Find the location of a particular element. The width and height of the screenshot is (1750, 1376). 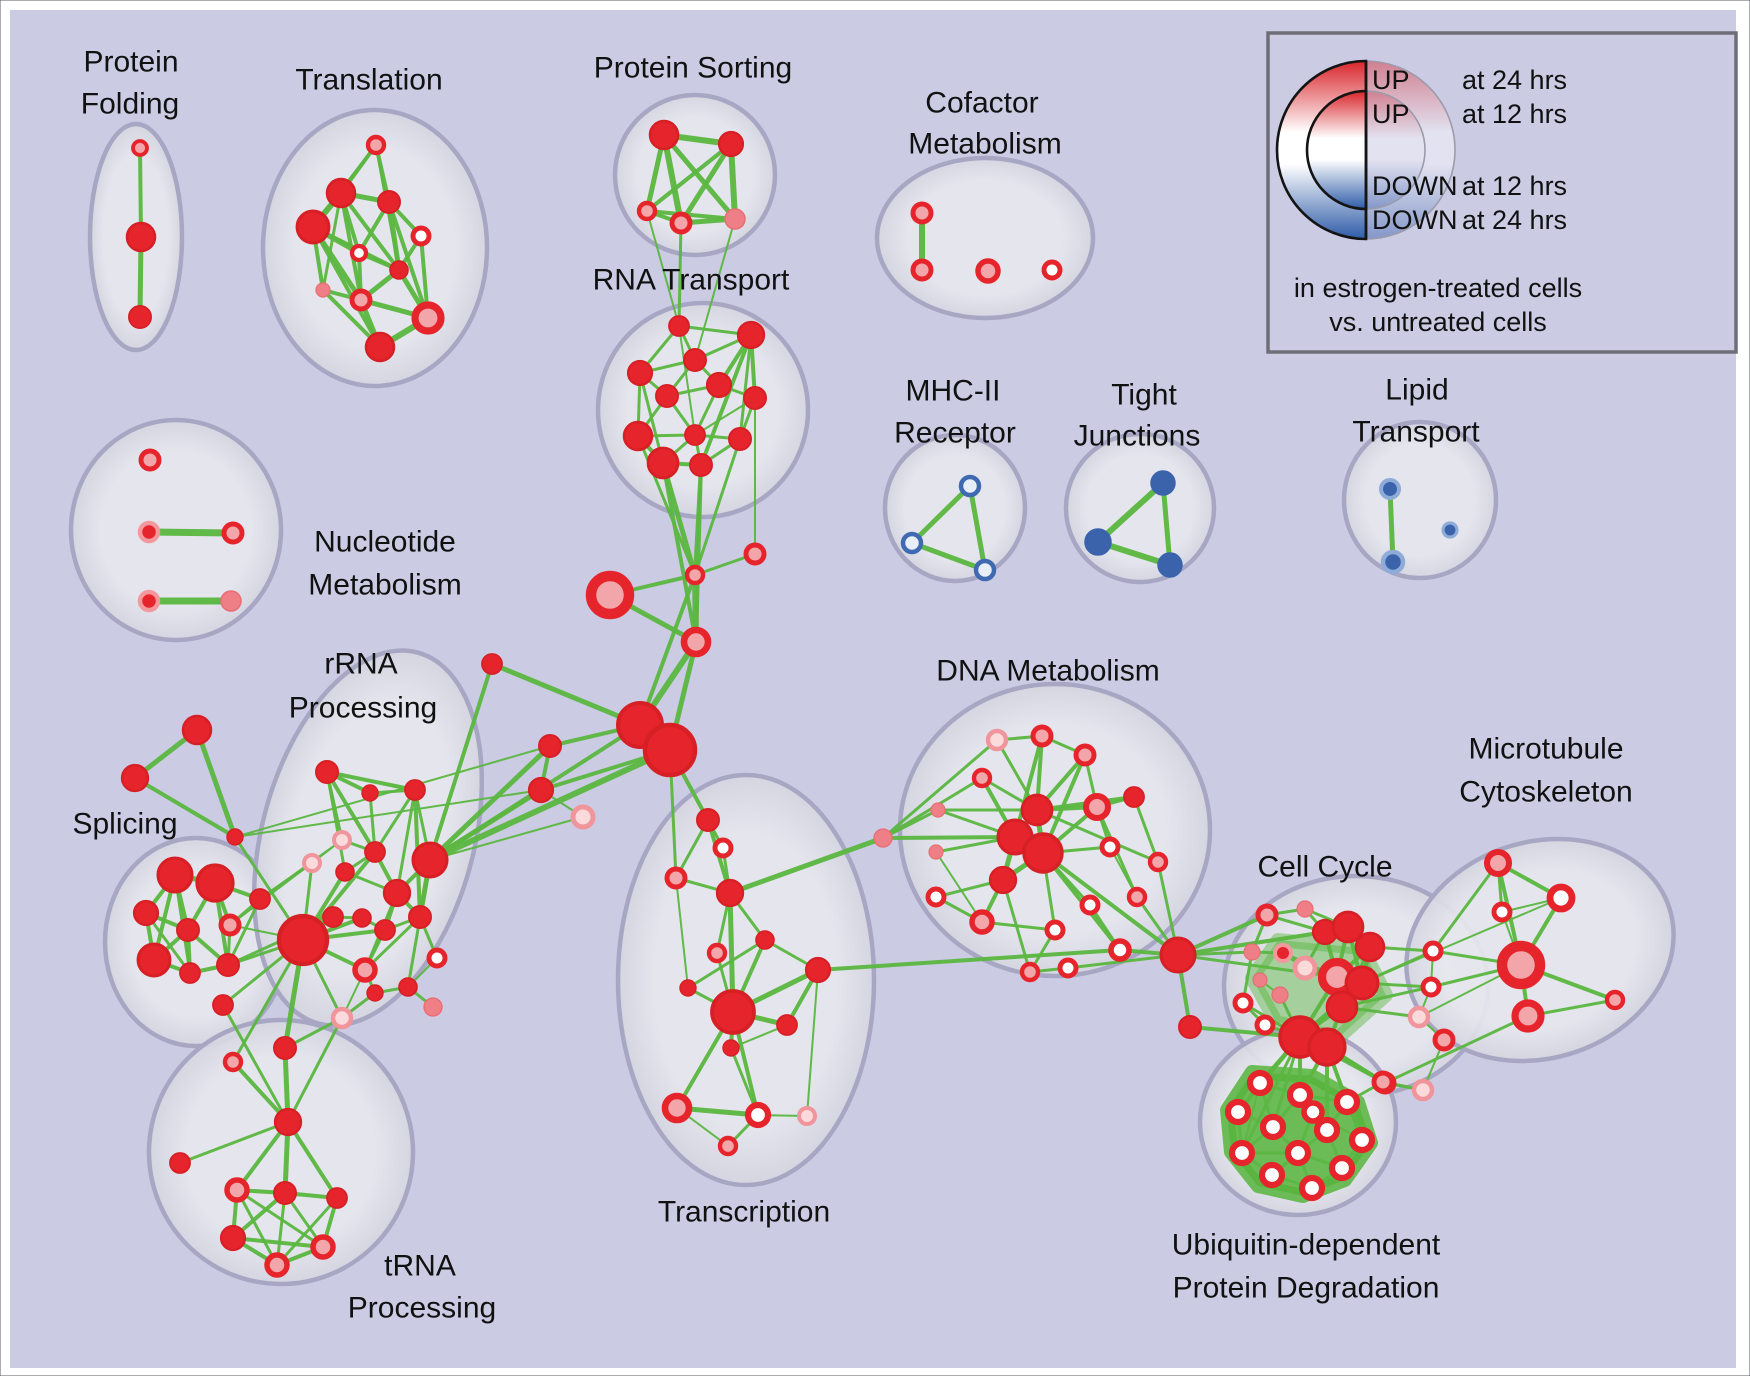

legend-direction-1: UP is located at coordinates (1391, 114).